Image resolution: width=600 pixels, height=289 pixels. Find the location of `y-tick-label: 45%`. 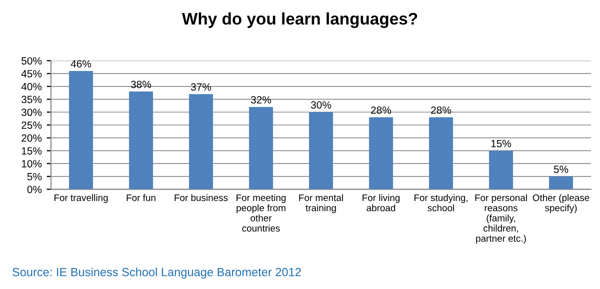

y-tick-label: 45% is located at coordinates (31, 74).